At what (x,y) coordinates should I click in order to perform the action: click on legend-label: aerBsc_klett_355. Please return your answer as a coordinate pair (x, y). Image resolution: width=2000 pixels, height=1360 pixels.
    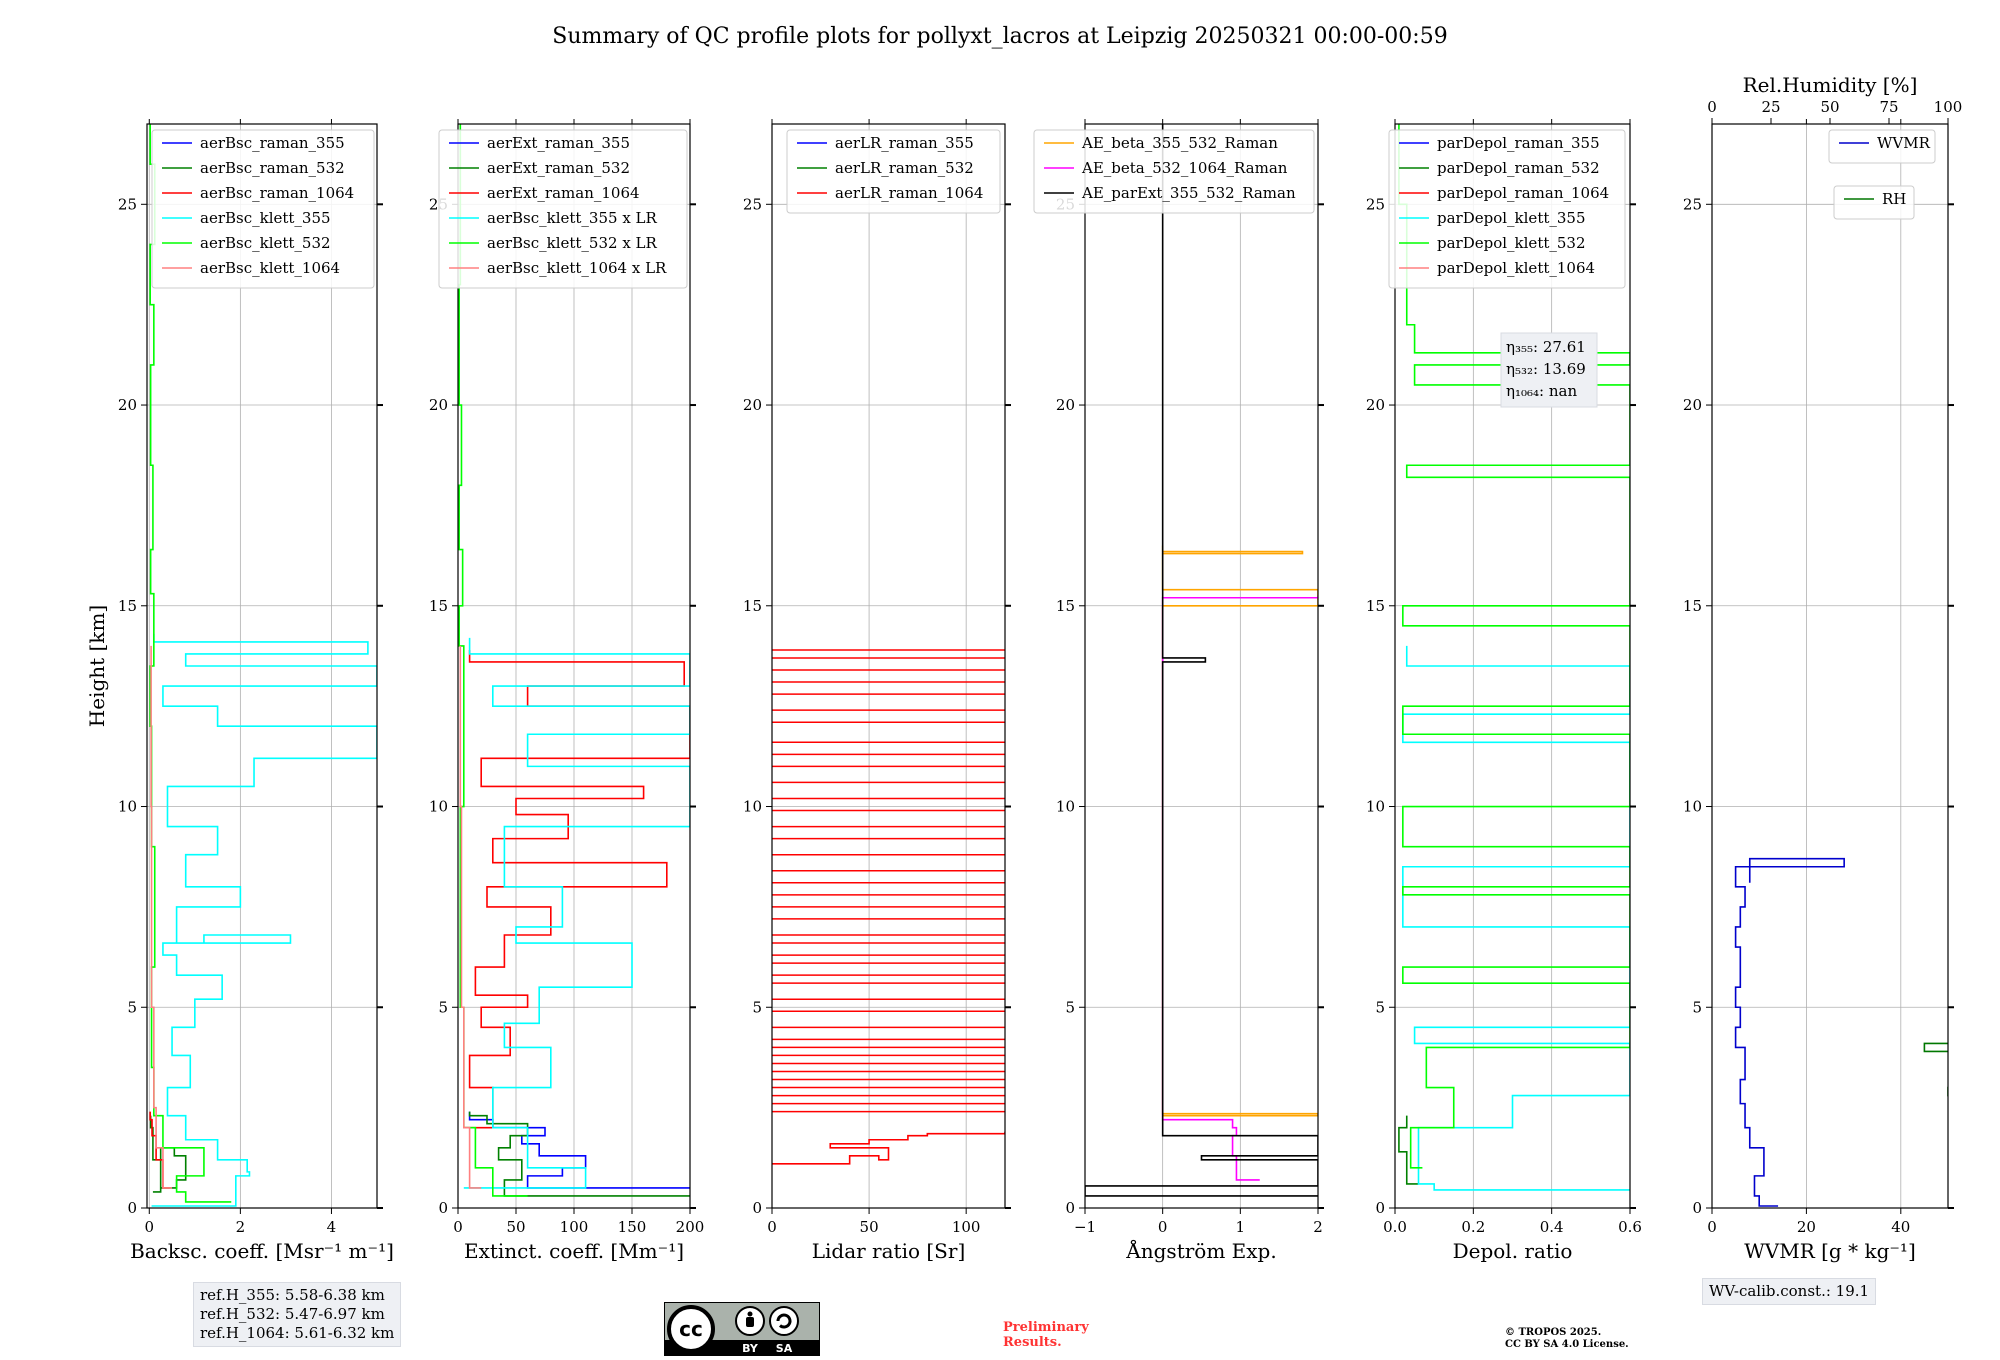
    Looking at the image, I should click on (265, 218).